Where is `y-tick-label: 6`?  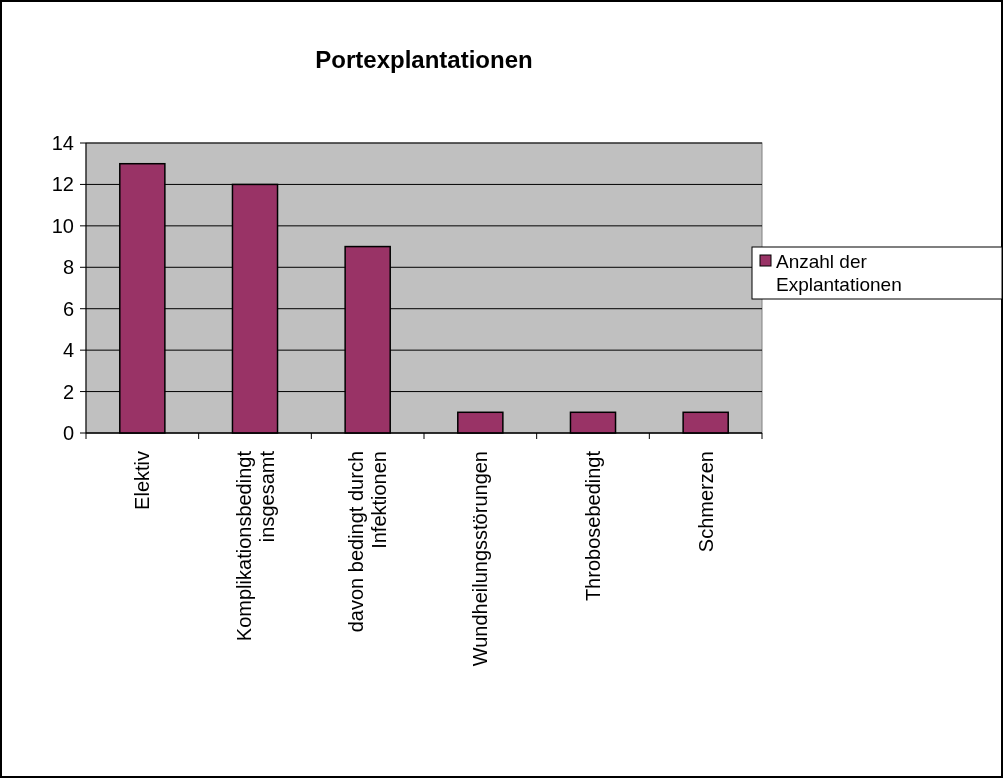 y-tick-label: 6 is located at coordinates (68, 308).